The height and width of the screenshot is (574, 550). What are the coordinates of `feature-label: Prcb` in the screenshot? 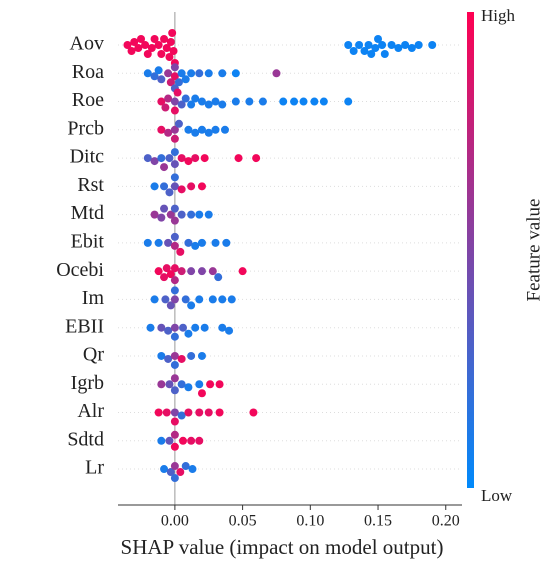 It's located at (85, 128).